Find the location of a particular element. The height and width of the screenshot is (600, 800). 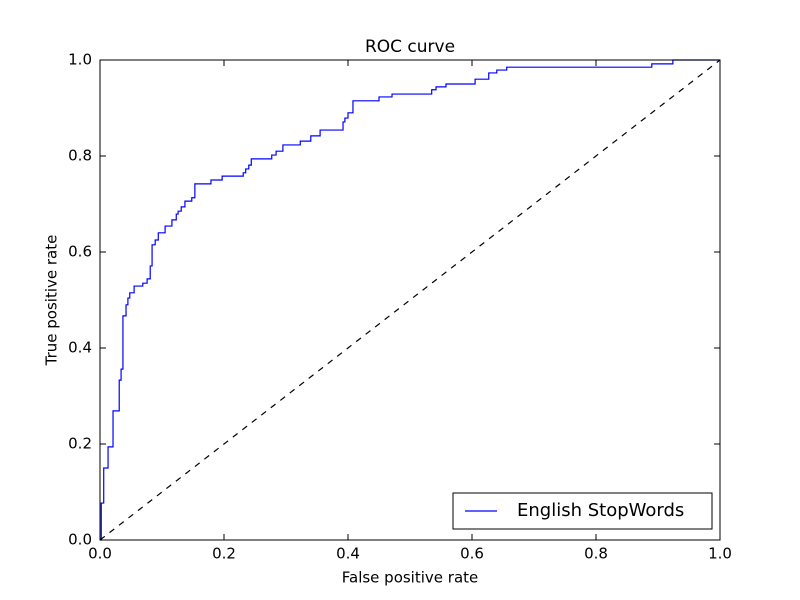

y-tick-label: 0.4 is located at coordinates (80, 348).